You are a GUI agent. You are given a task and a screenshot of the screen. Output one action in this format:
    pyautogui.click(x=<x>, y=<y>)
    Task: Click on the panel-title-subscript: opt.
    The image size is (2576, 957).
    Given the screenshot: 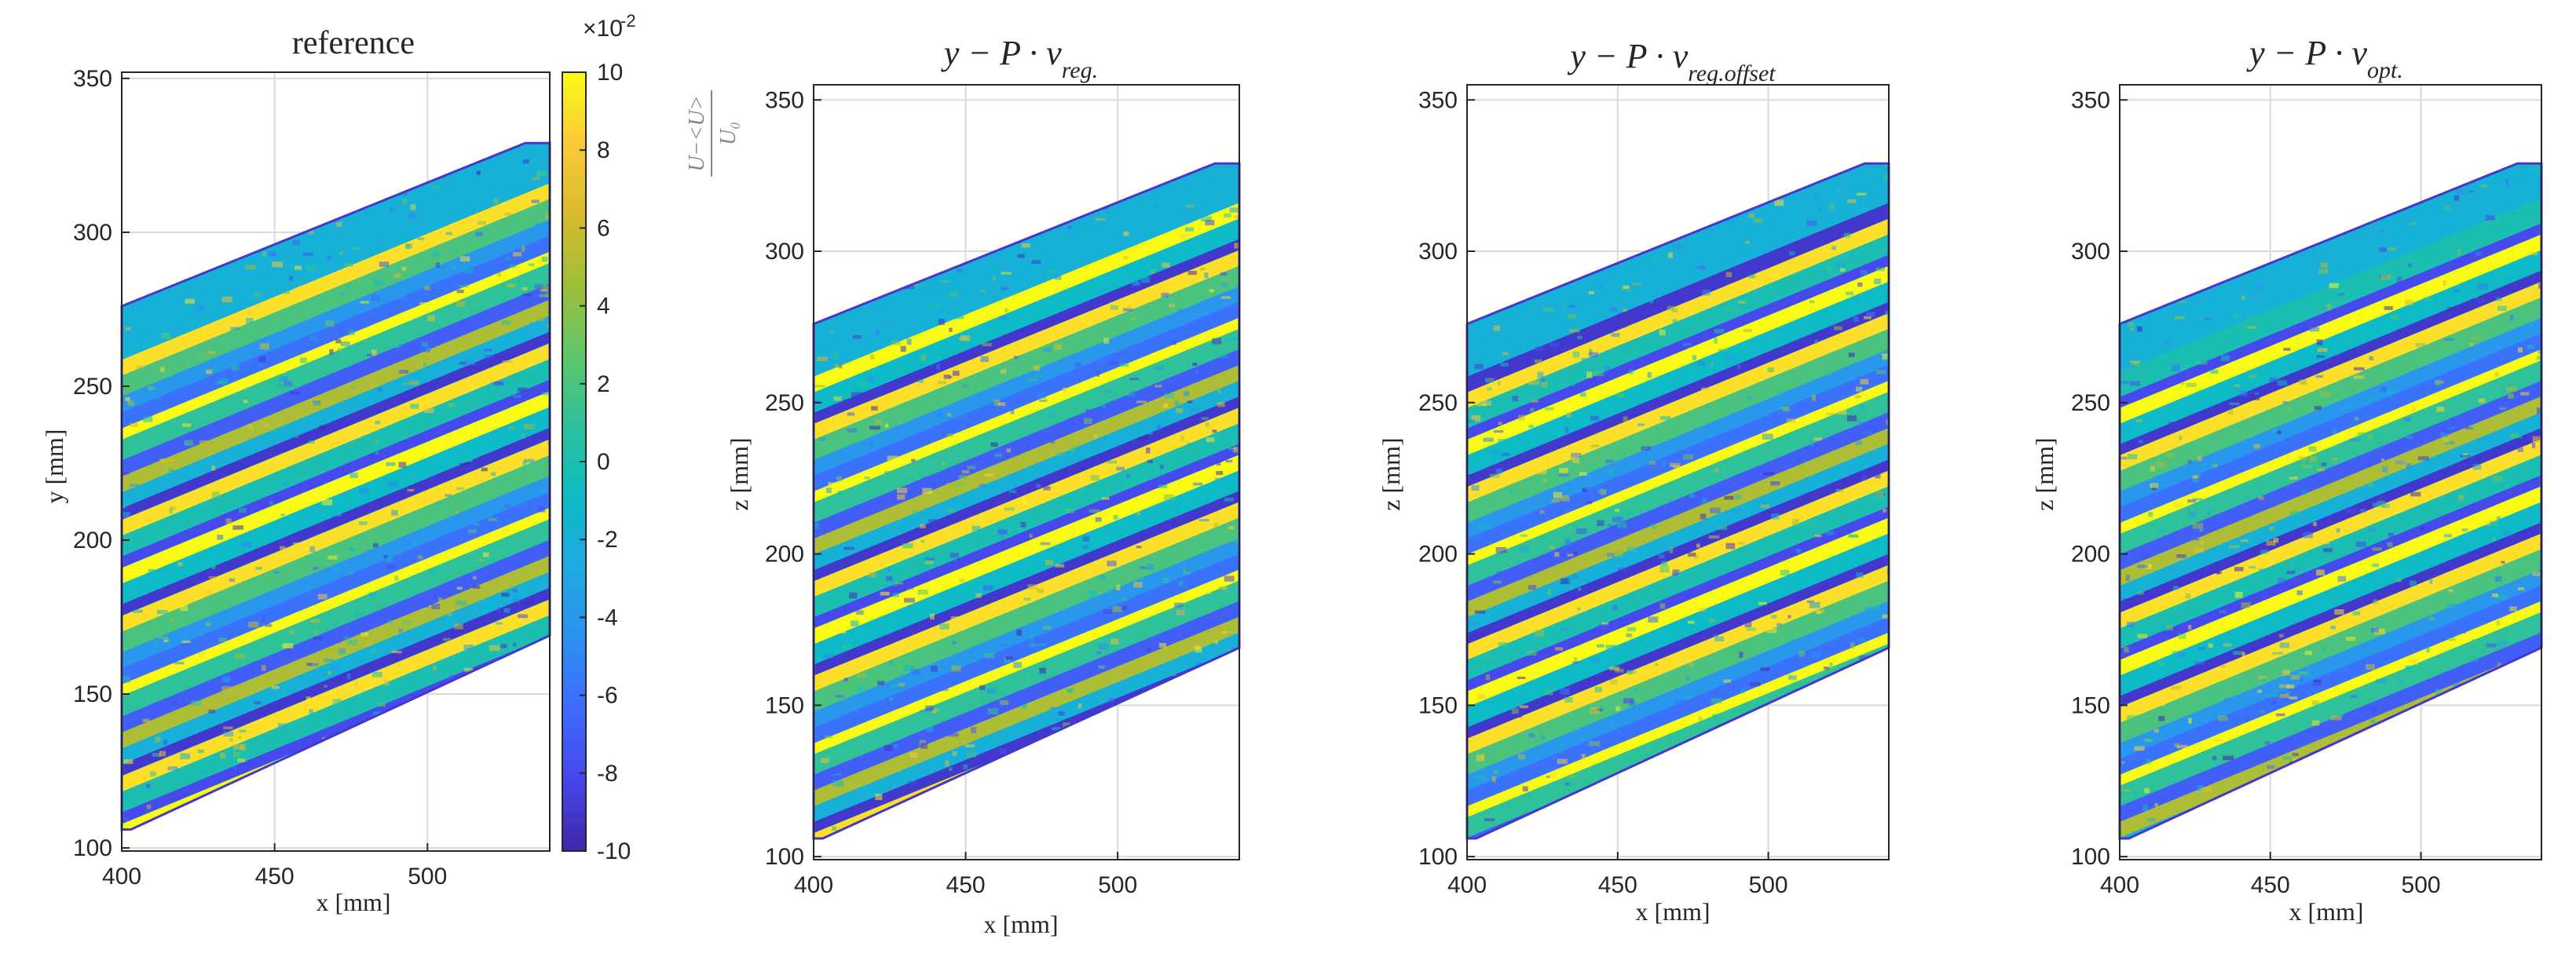 What is the action you would take?
    pyautogui.click(x=2385, y=70)
    